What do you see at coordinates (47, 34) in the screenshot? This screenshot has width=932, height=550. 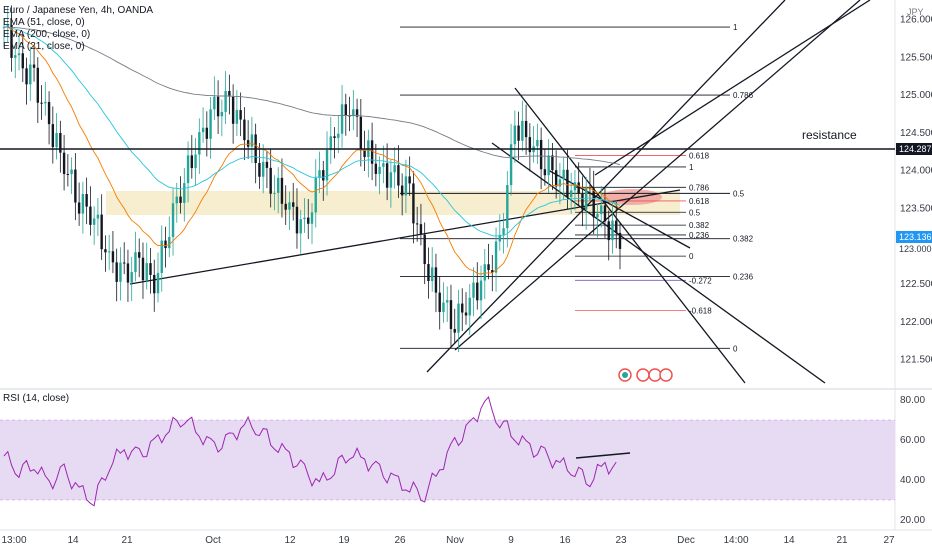 I see `indicator-ema200: EMA (200, close, 0)` at bounding box center [47, 34].